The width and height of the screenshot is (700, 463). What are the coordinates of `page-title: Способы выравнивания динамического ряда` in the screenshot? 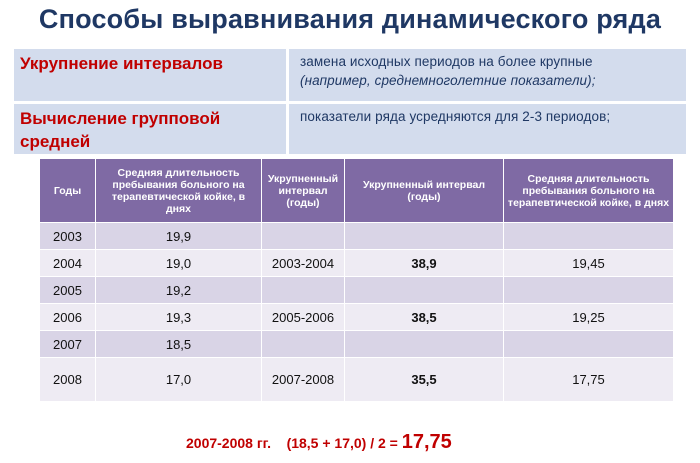 It's located at (350, 19).